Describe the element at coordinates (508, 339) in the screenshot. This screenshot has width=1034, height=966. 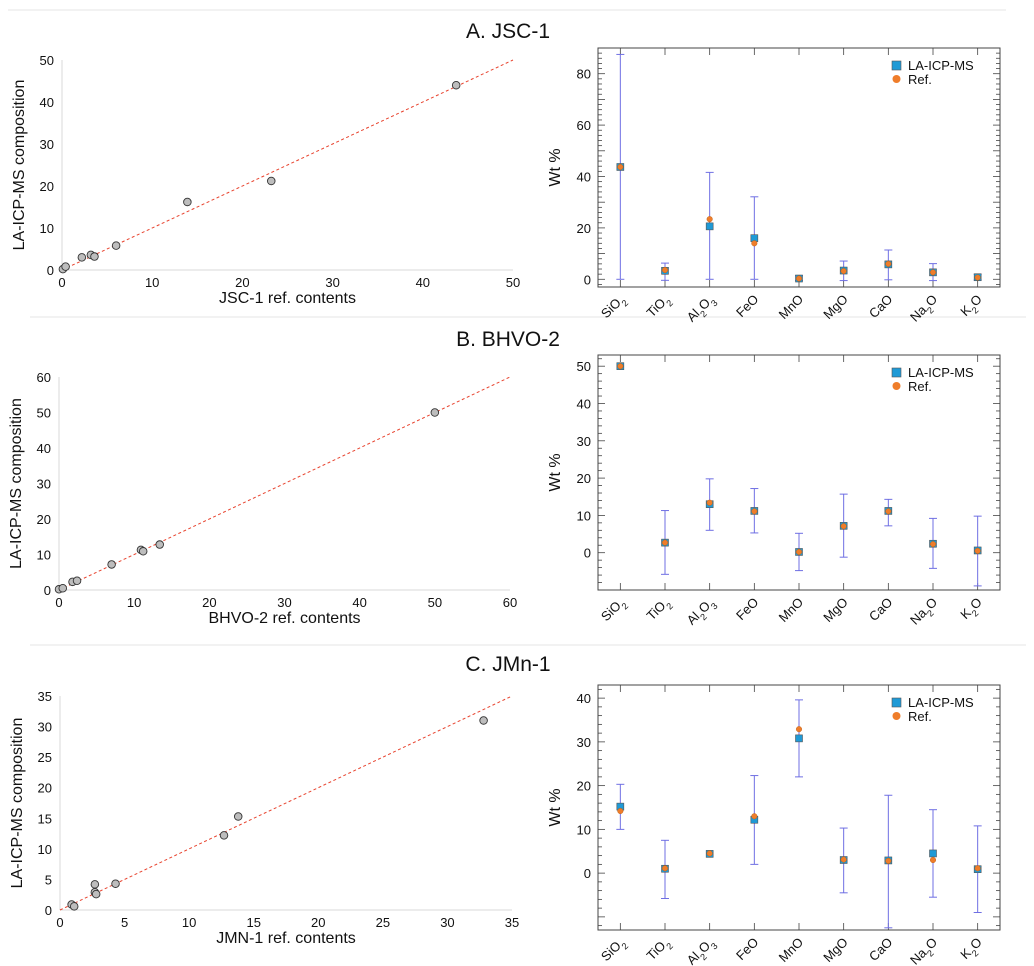
I see `panel-title: B. BHVO-2` at that location.